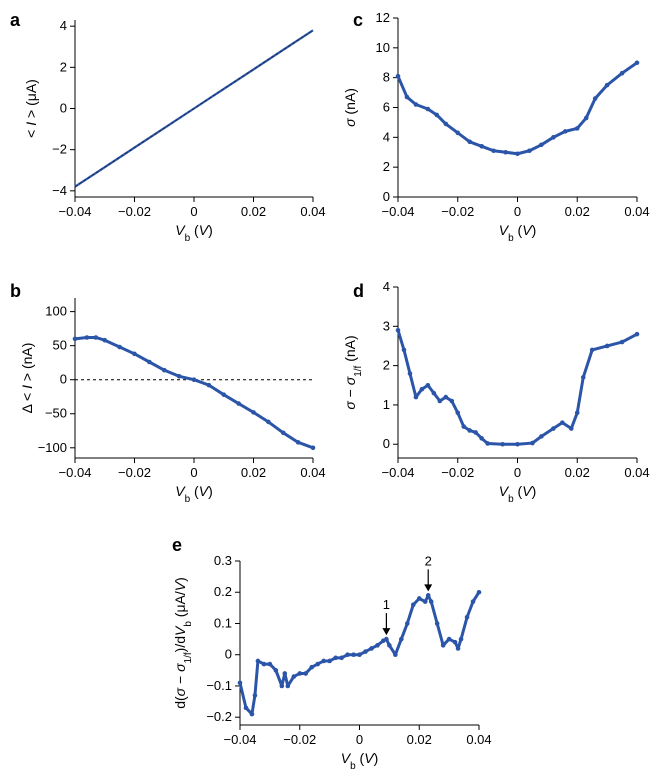 The height and width of the screenshot is (784, 656). Describe the element at coordinates (223, 622) in the screenshot. I see `y-tick-label: 0.1` at that location.